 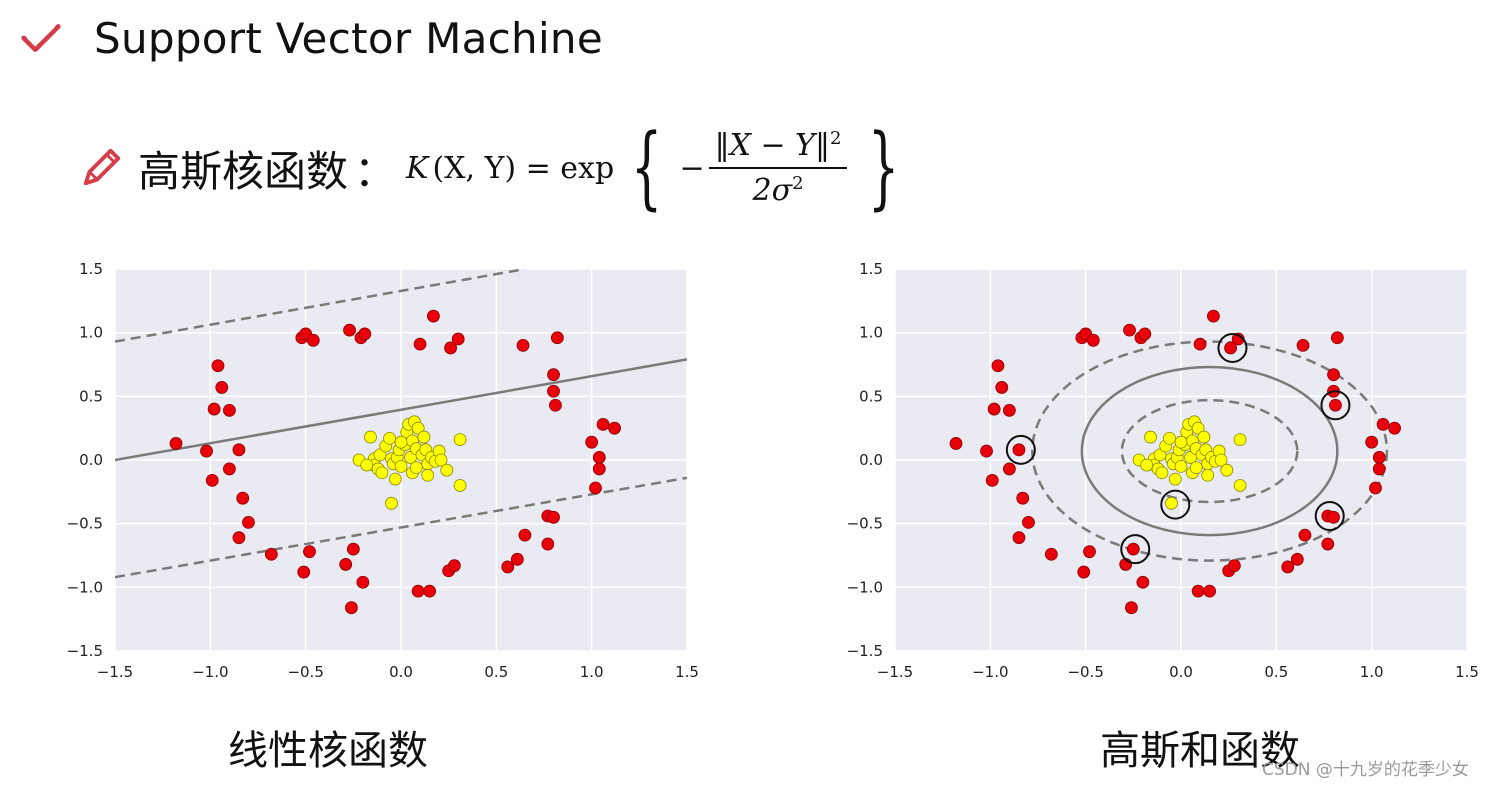 I want to click on formula-fraction: ‖X − Y‖2 2σ2, so click(x=778, y=168).